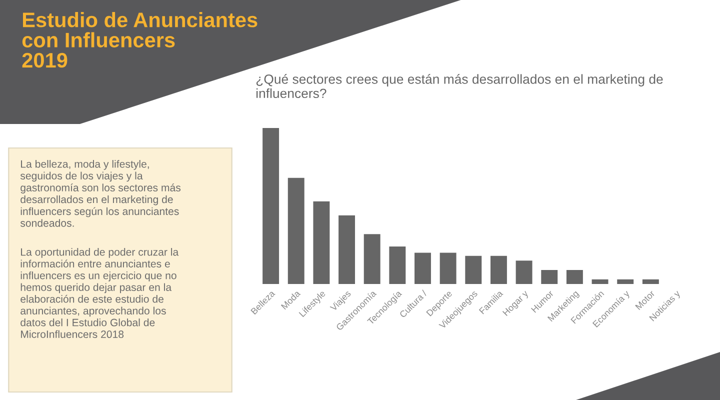  I want to click on chart-subtitle: ¿Qué sectores crees que están más desarrollados en el marketing de influencers?, so click(459, 86).